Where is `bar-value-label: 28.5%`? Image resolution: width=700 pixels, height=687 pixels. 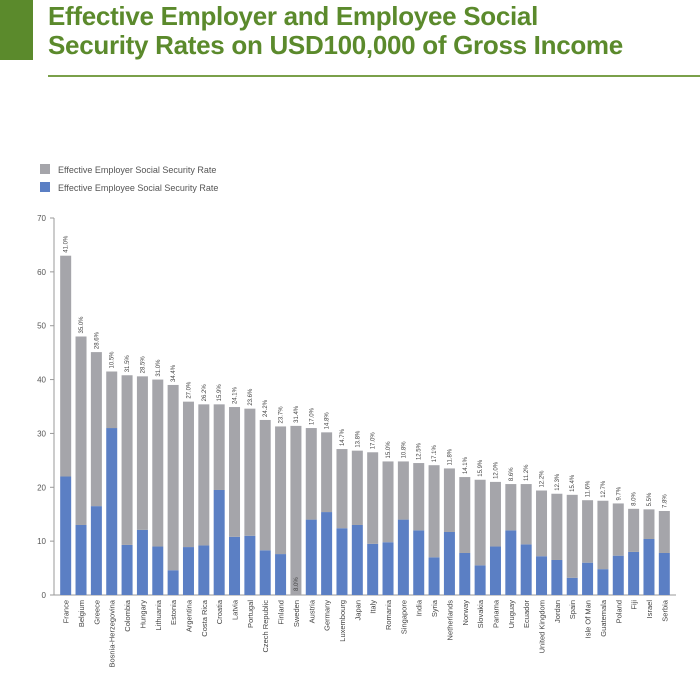
bar-value-label: 28.5% is located at coordinates (143, 365).